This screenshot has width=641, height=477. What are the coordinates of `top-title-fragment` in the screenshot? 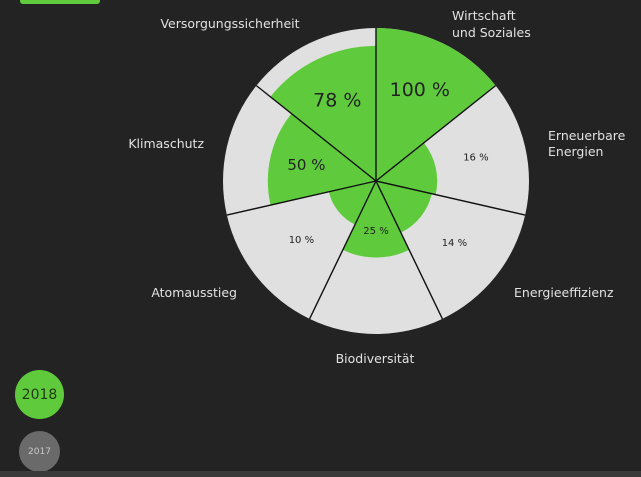 It's located at (60, 2).